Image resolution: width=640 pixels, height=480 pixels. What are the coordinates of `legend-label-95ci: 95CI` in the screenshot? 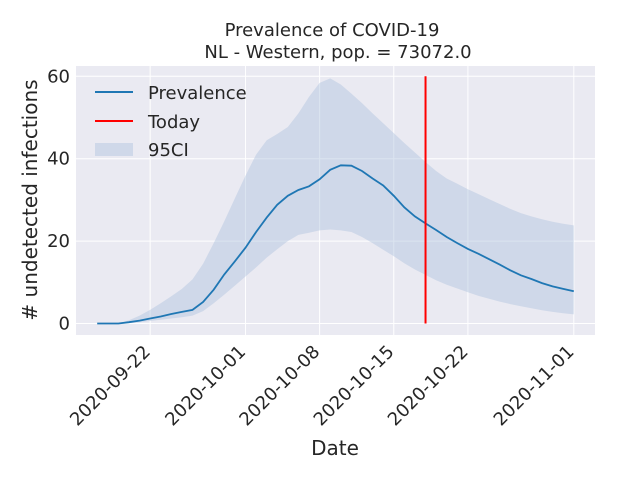 It's located at (168, 150).